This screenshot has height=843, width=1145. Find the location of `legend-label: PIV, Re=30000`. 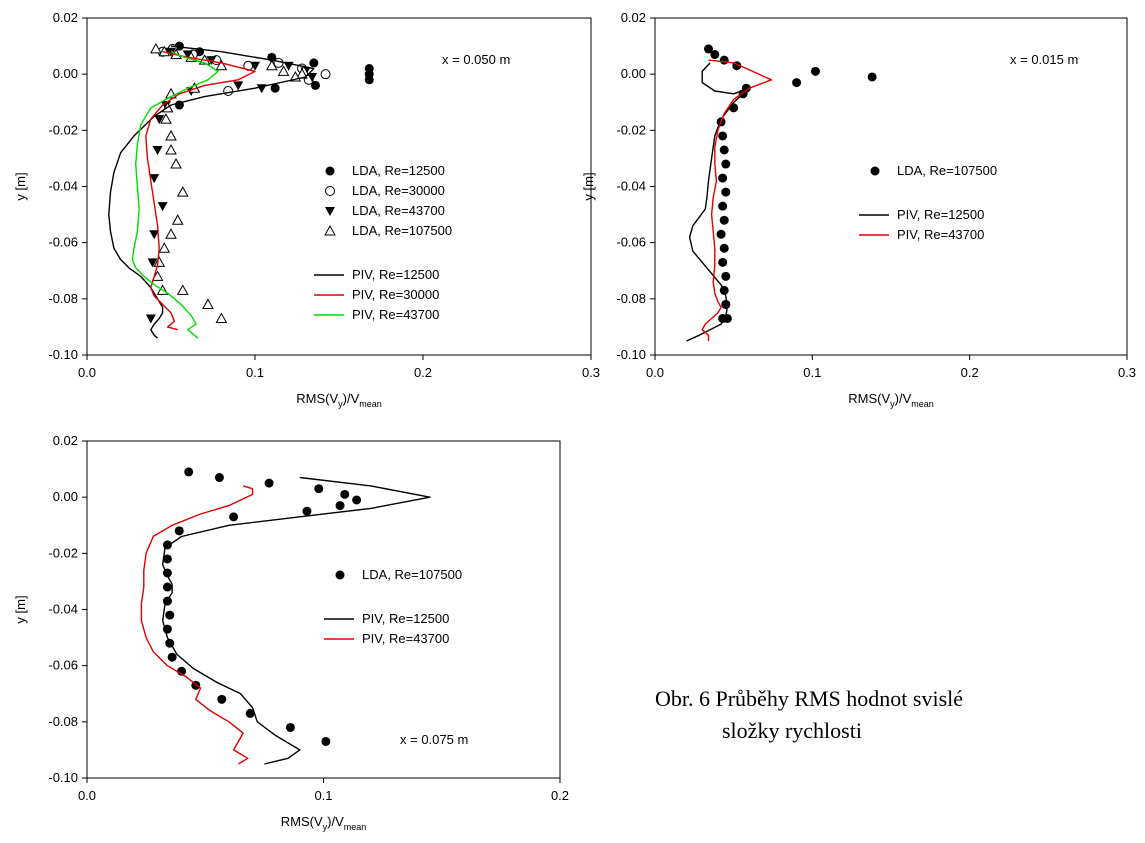

legend-label: PIV, Re=30000 is located at coordinates (395, 294).